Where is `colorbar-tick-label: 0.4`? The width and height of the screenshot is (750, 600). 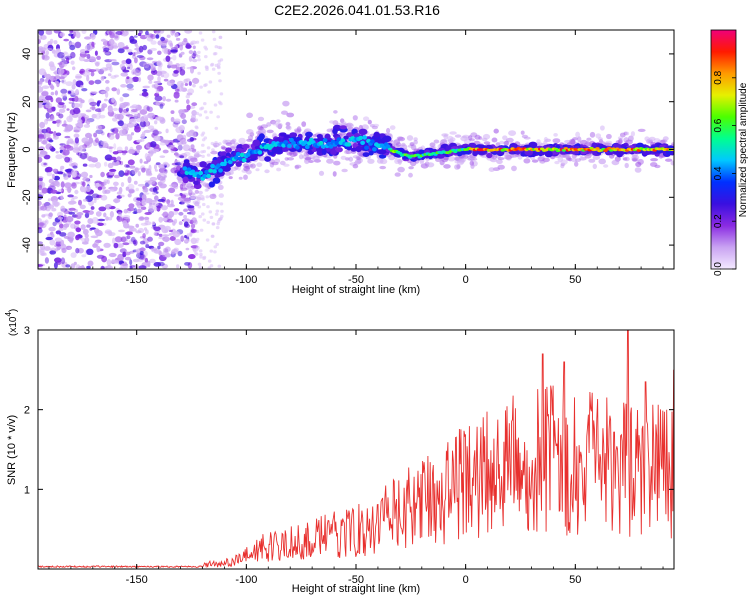
colorbar-tick-label: 0.4 is located at coordinates (718, 173).